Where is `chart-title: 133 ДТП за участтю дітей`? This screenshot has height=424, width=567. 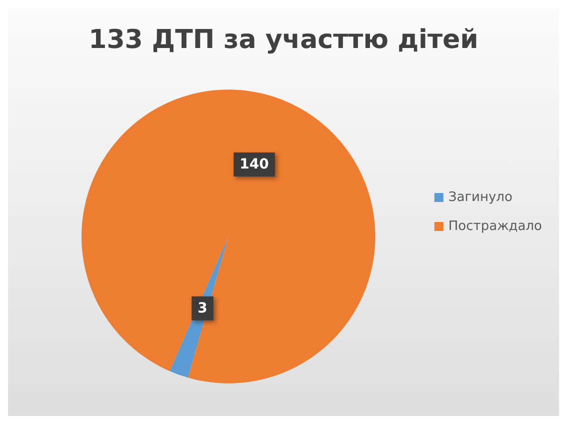 chart-title: 133 ДТП за участтю дітей is located at coordinates (283, 40).